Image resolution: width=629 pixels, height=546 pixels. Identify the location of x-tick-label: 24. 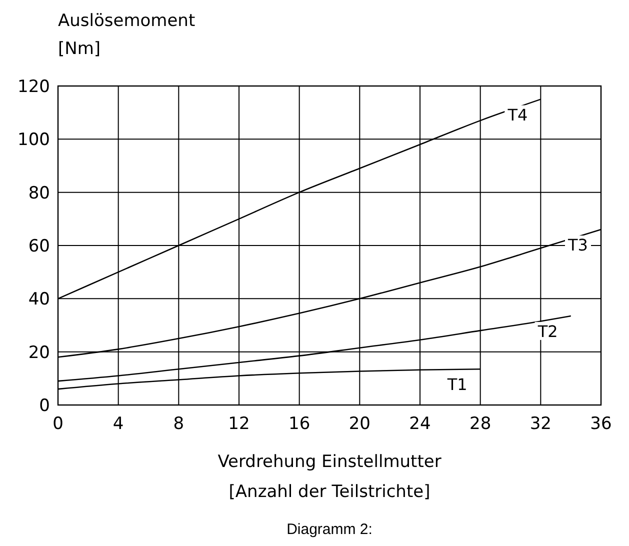
(420, 424).